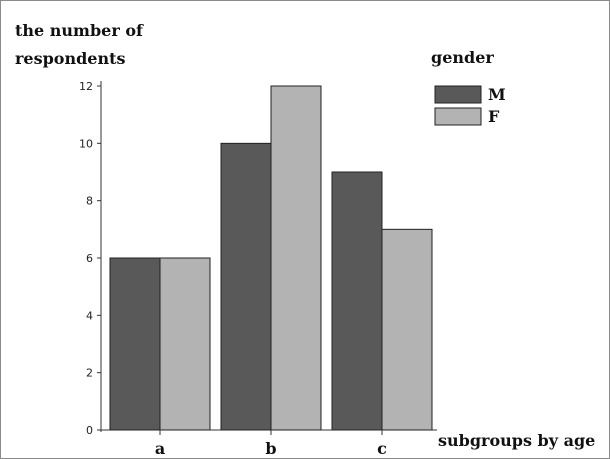 The height and width of the screenshot is (459, 610). I want to click on bar-M-b, so click(246, 286).